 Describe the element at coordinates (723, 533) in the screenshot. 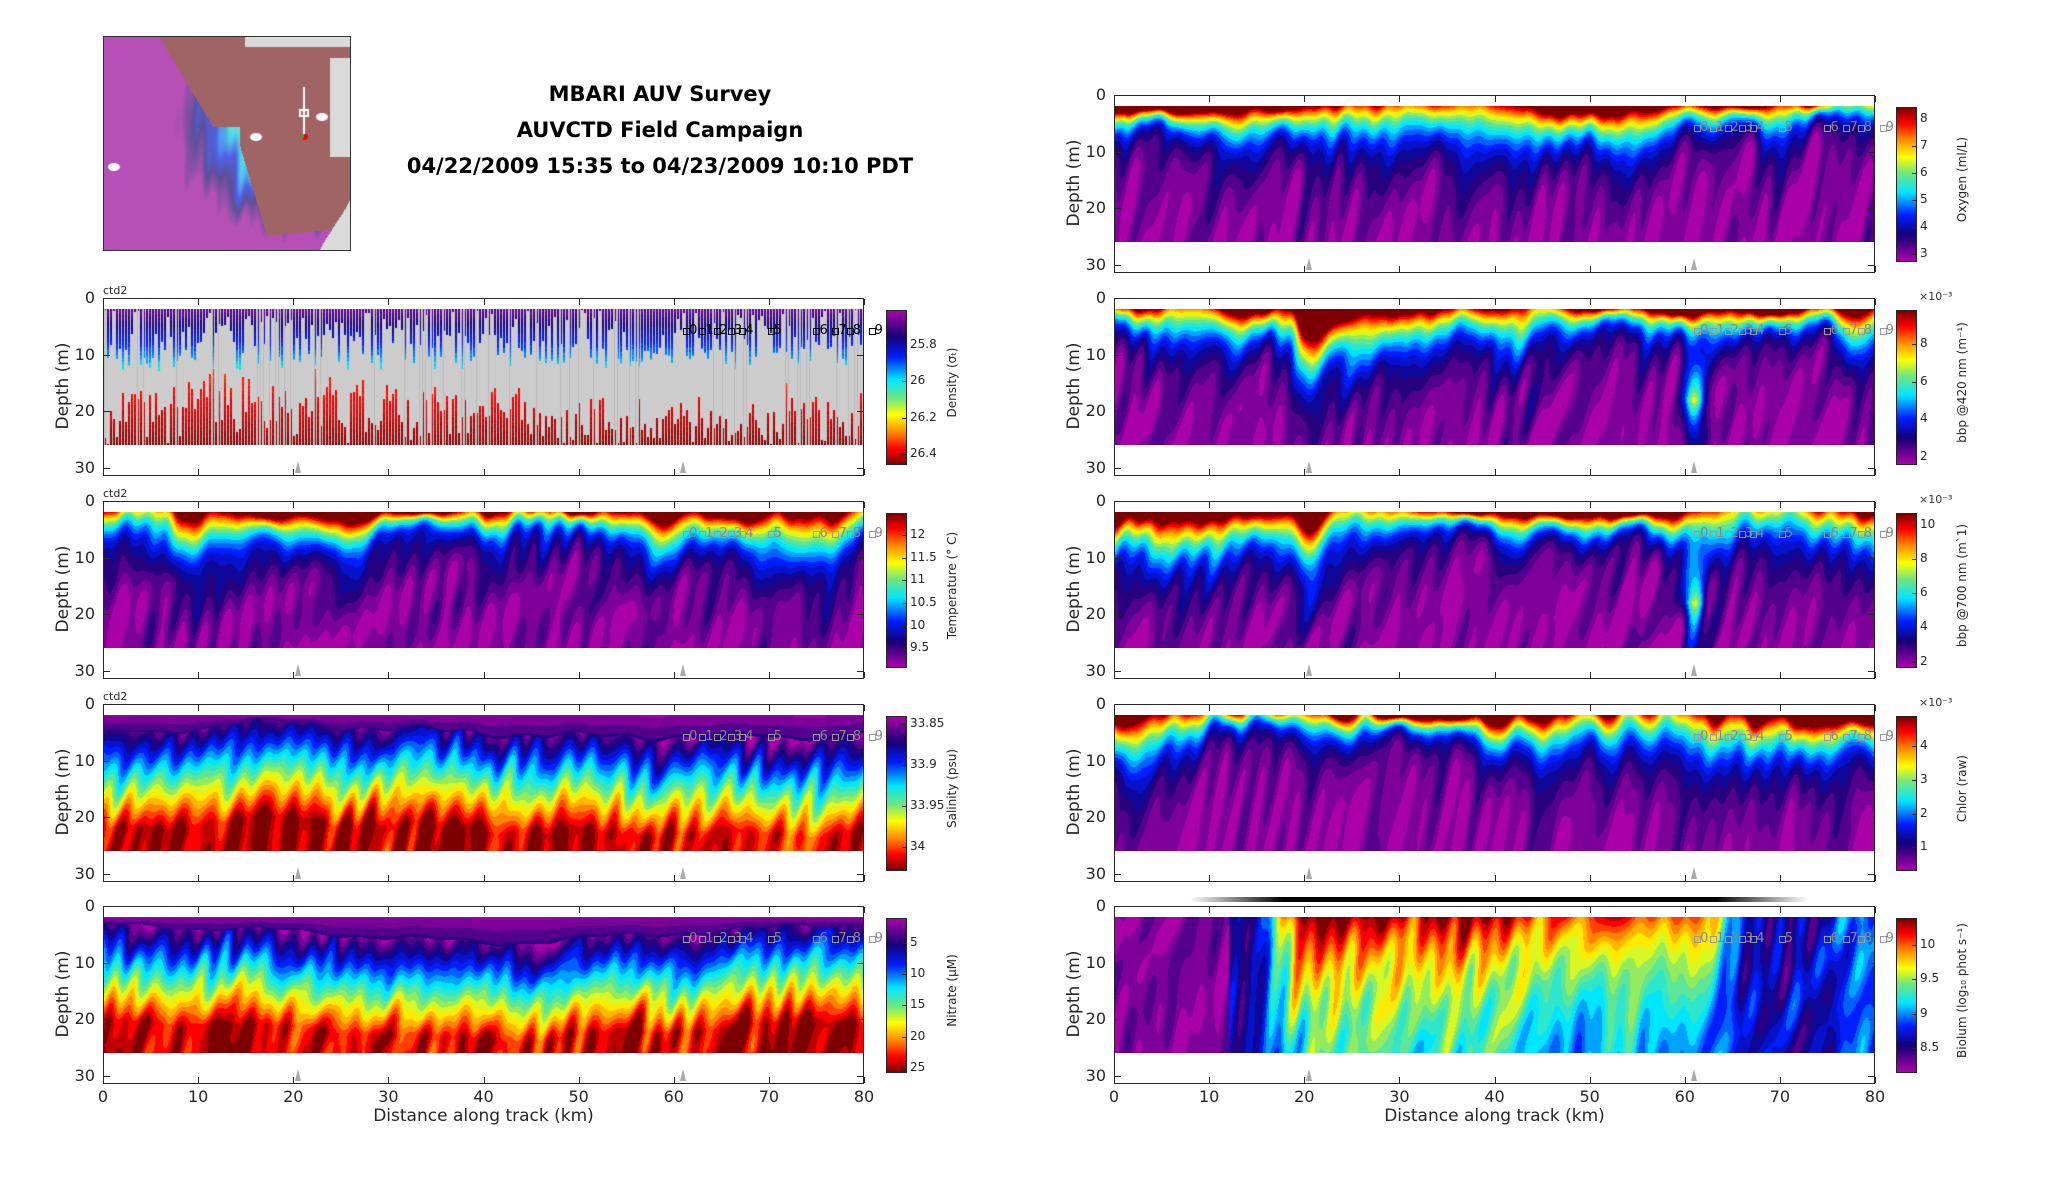

I see `station-label-2: 2` at that location.